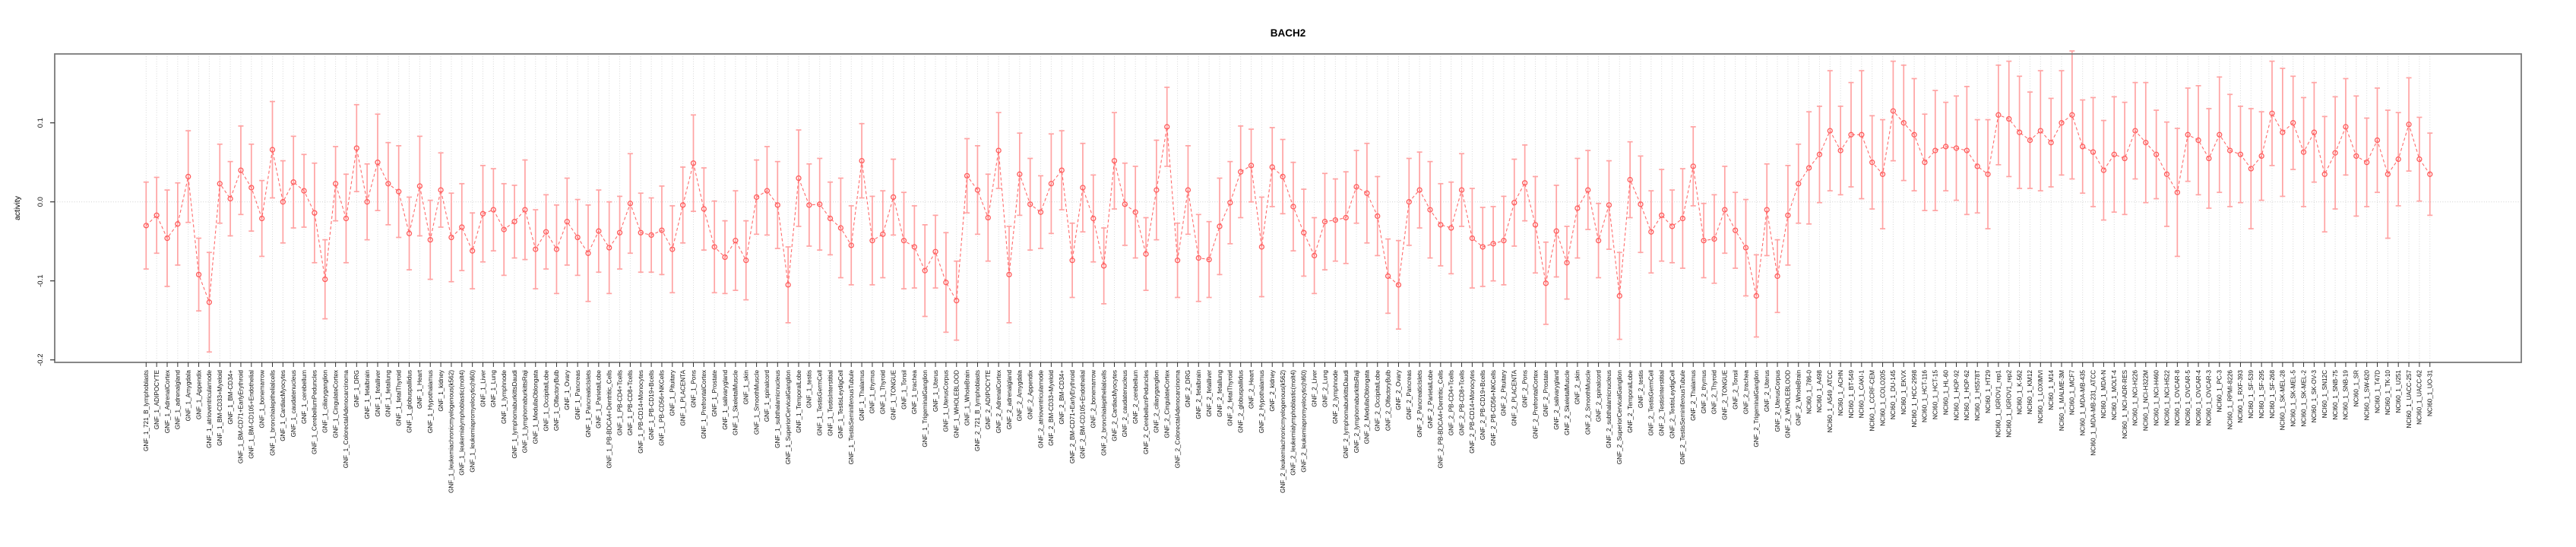 Image resolution: width=2576 pixels, height=547 pixels. Describe the element at coordinates (2177, 398) in the screenshot. I see `x-tick-label: NCI60_1_OVCAR-8` at that location.